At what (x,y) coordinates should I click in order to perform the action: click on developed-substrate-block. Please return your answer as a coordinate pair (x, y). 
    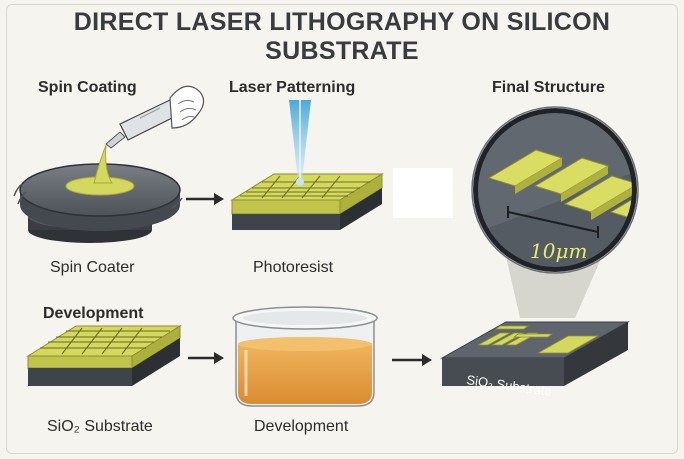
    Looking at the image, I should click on (104, 355).